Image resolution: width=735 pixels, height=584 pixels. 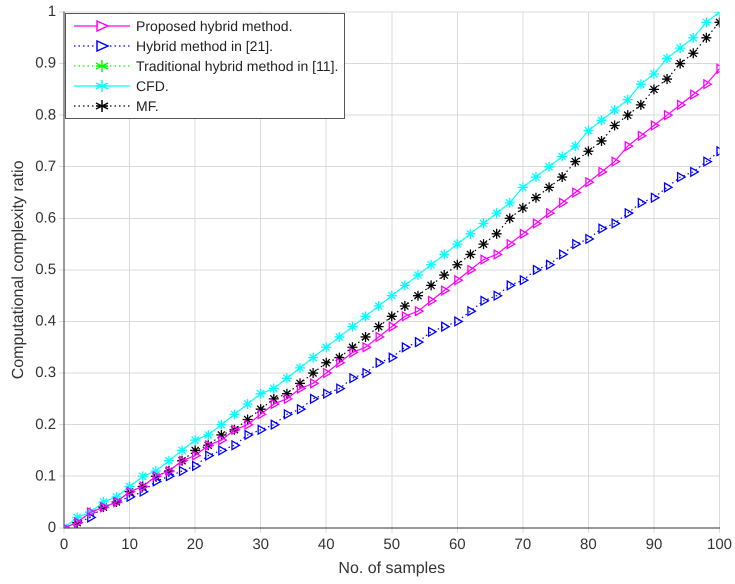 What do you see at coordinates (45, 424) in the screenshot?
I see `y-tick-label: 0.2` at bounding box center [45, 424].